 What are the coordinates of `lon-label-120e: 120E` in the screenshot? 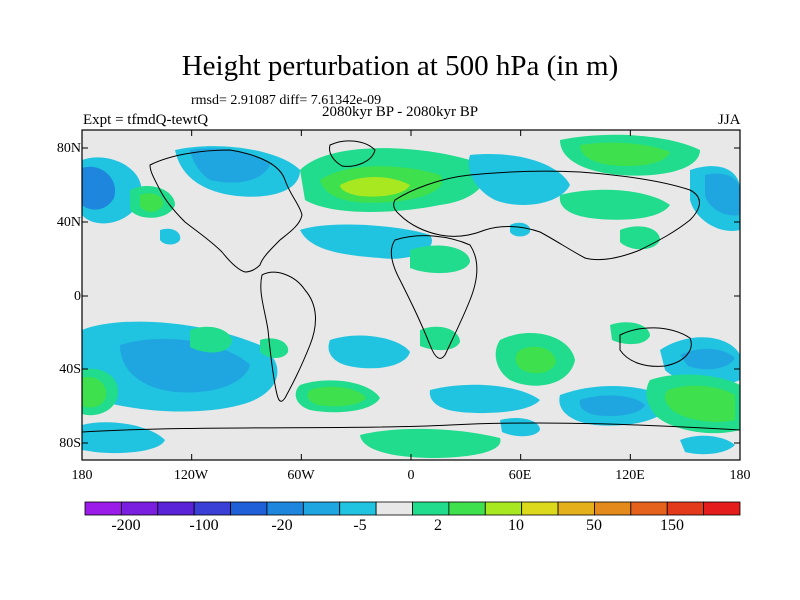 It's located at (630, 475).